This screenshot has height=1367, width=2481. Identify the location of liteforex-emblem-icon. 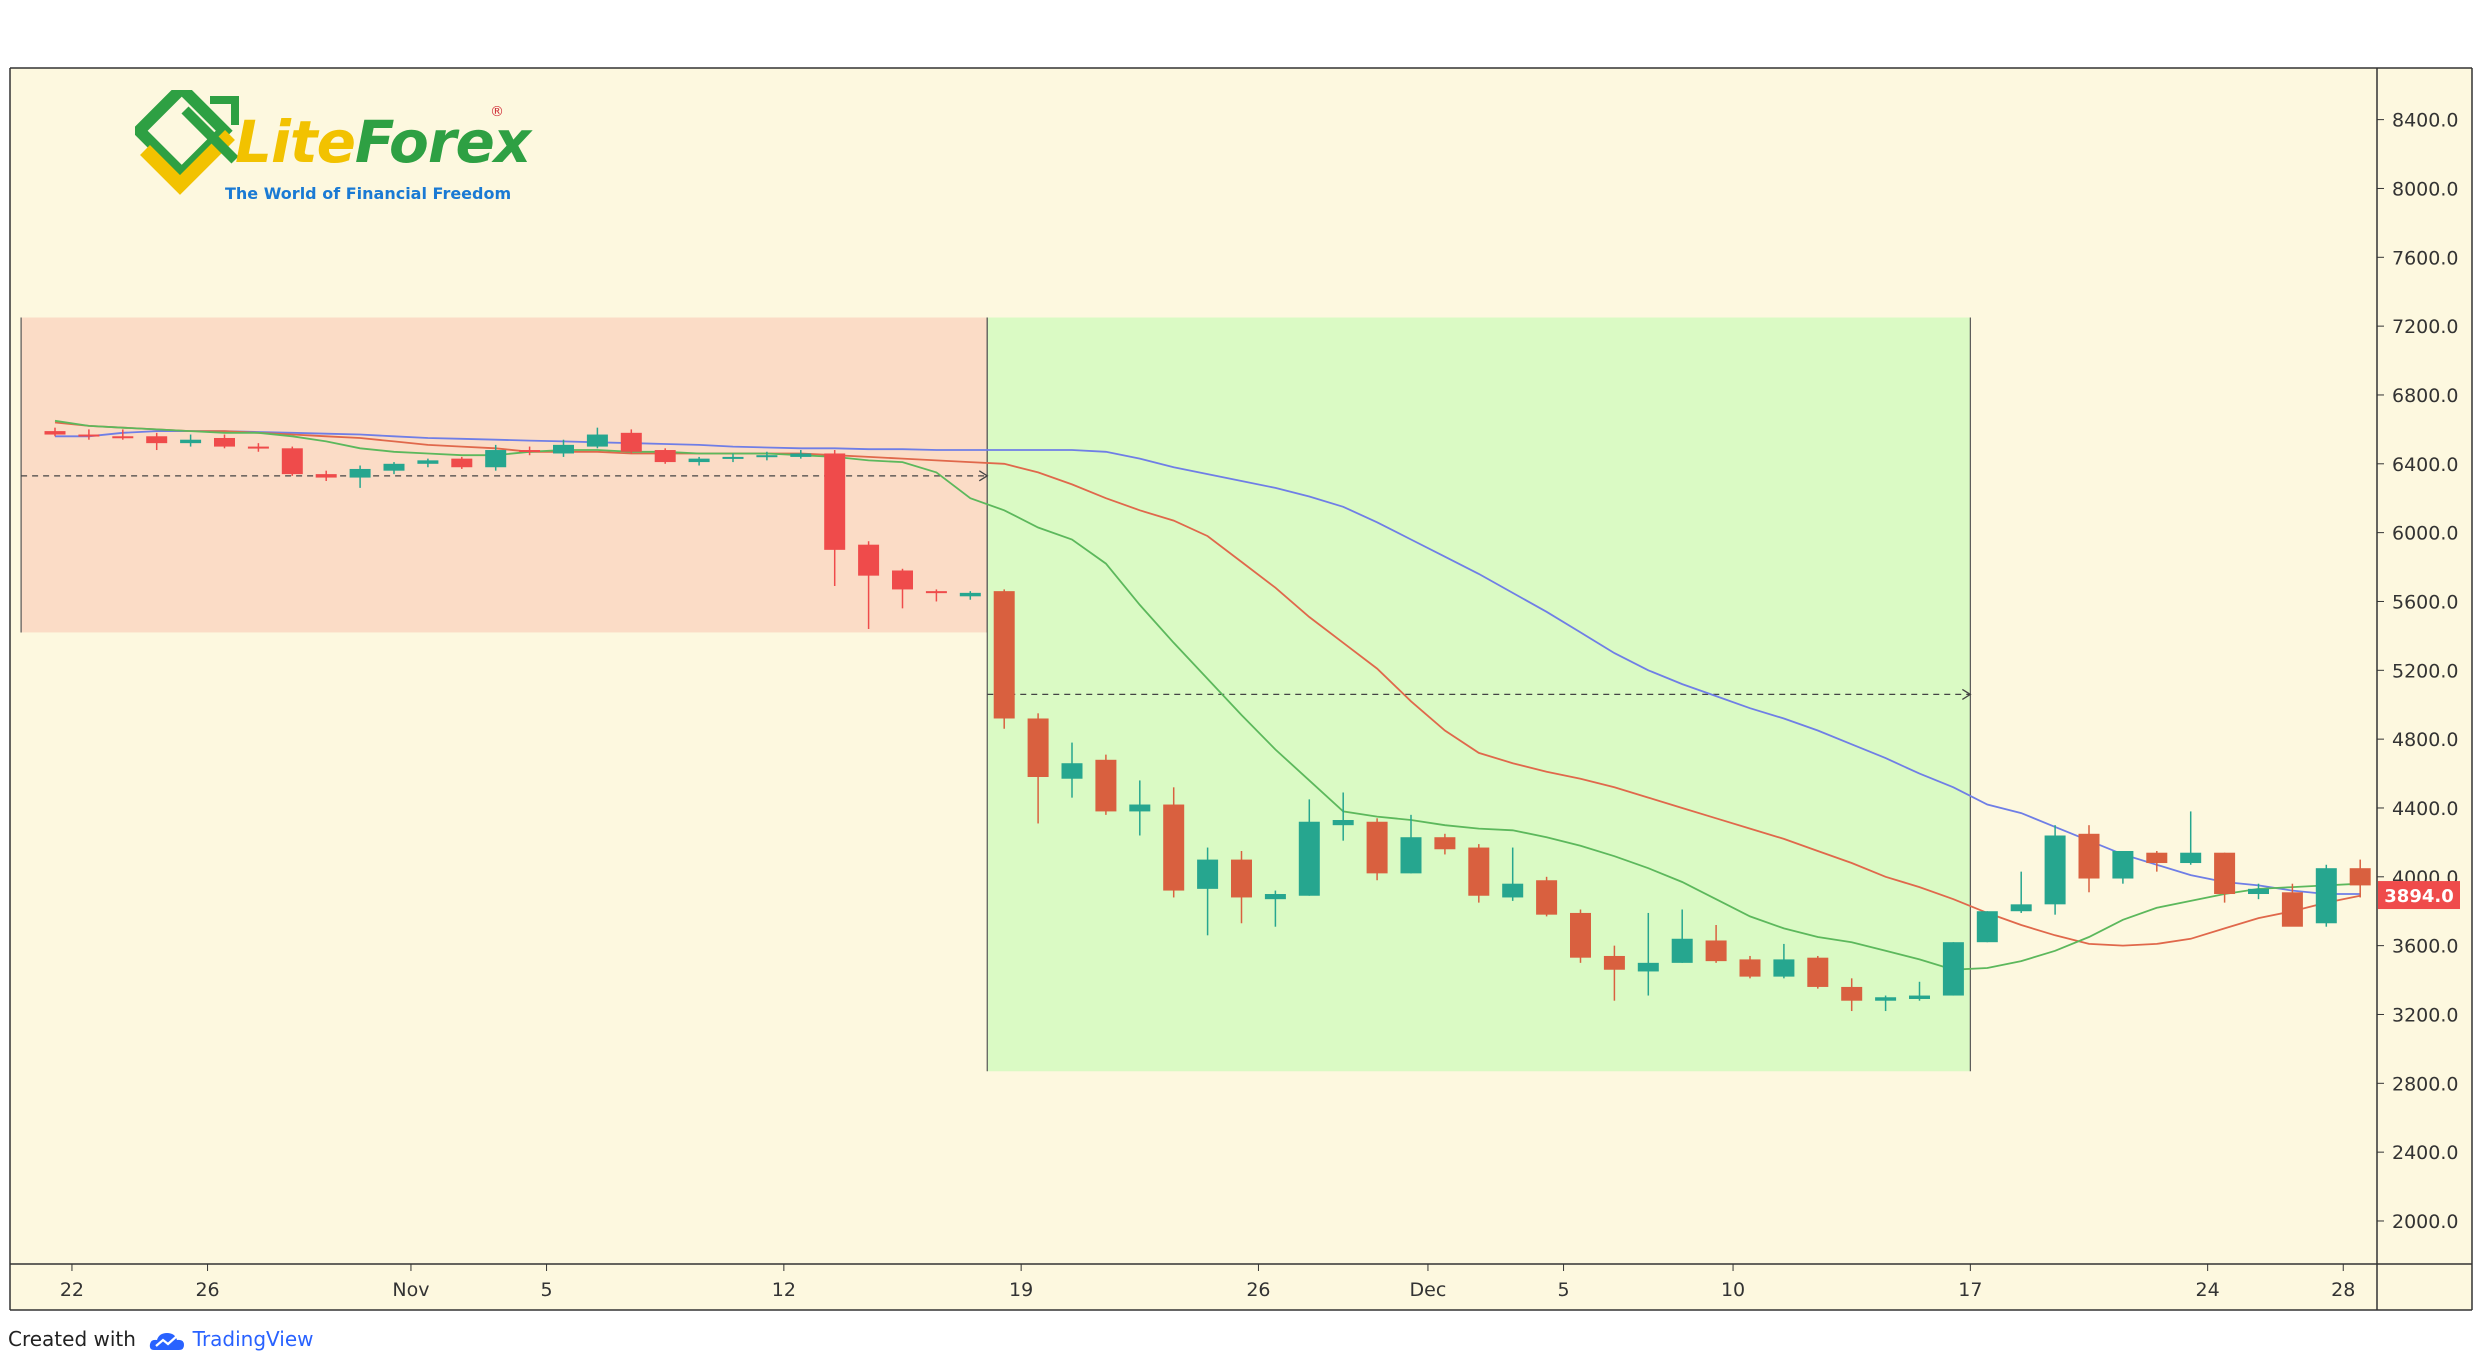
(187, 142).